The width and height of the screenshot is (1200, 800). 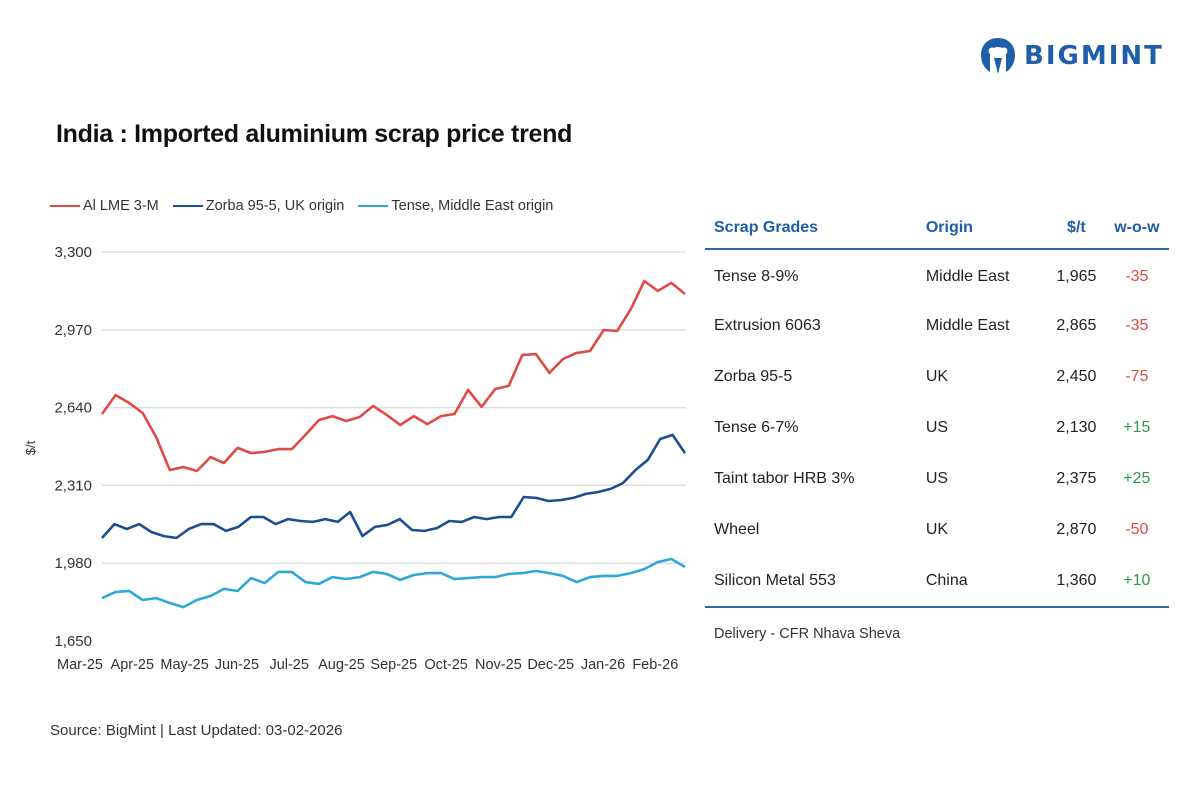 I want to click on y-tick-label: 1,650, so click(x=73, y=641).